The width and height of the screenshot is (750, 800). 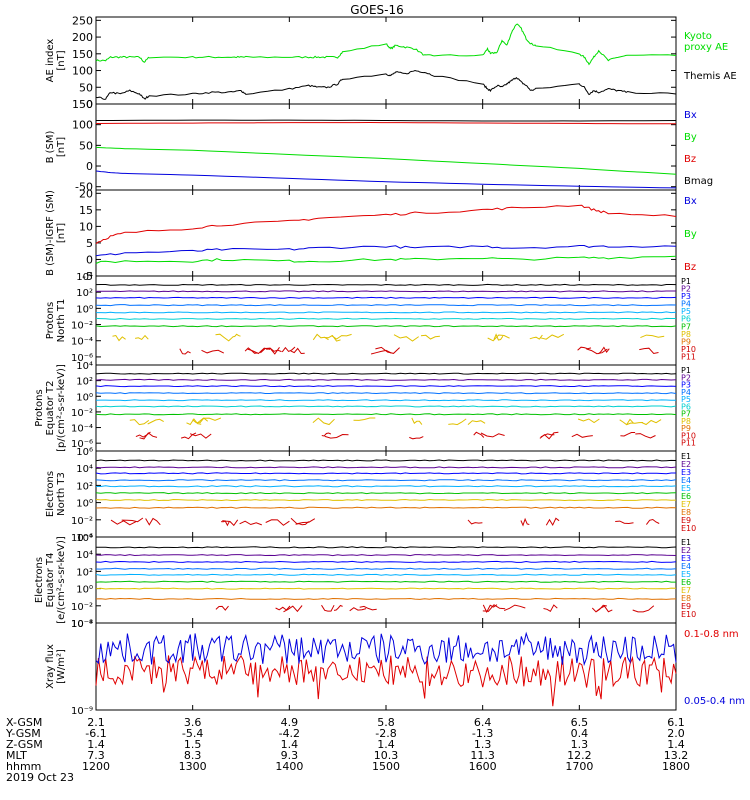 I want to click on legend-entry: E8, so click(x=686, y=512).